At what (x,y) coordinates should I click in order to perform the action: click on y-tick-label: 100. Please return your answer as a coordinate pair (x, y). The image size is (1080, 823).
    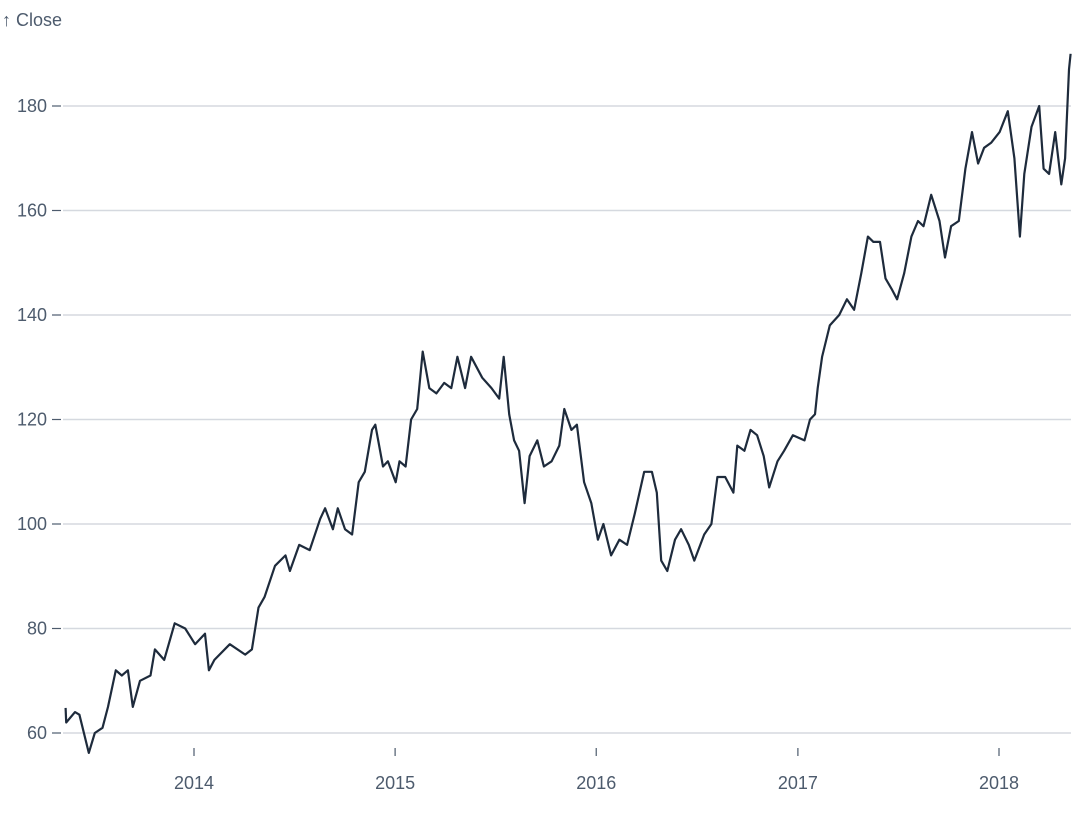
    Looking at the image, I should click on (32, 524).